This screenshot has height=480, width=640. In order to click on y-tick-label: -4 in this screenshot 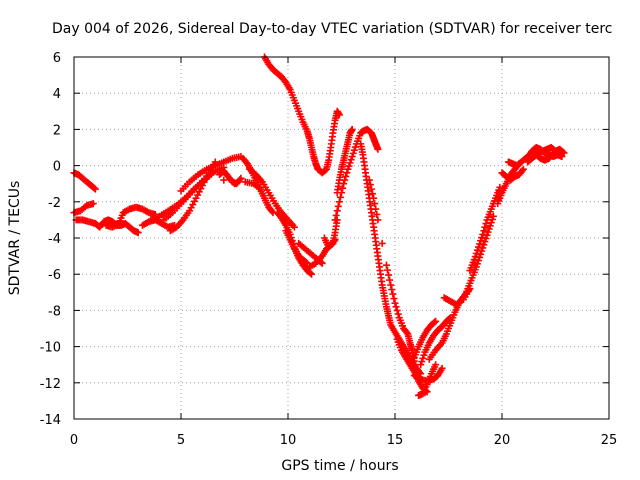, I will do `click(54, 239)`.